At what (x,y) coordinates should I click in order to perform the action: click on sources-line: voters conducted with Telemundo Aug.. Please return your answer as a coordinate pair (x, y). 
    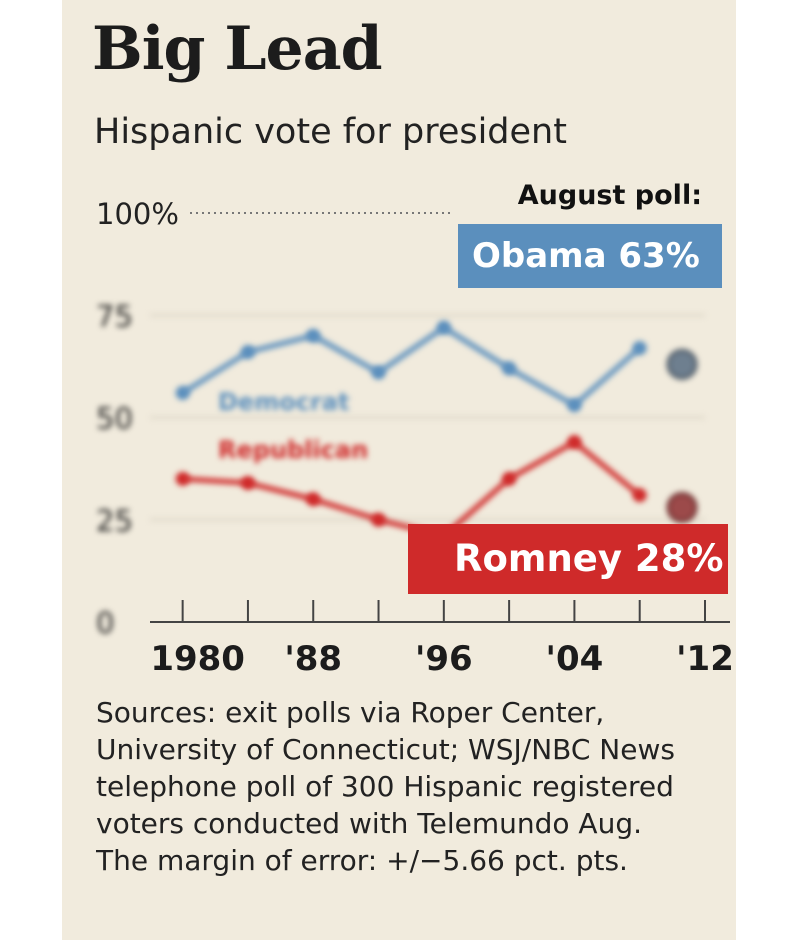
    Looking at the image, I should click on (369, 823).